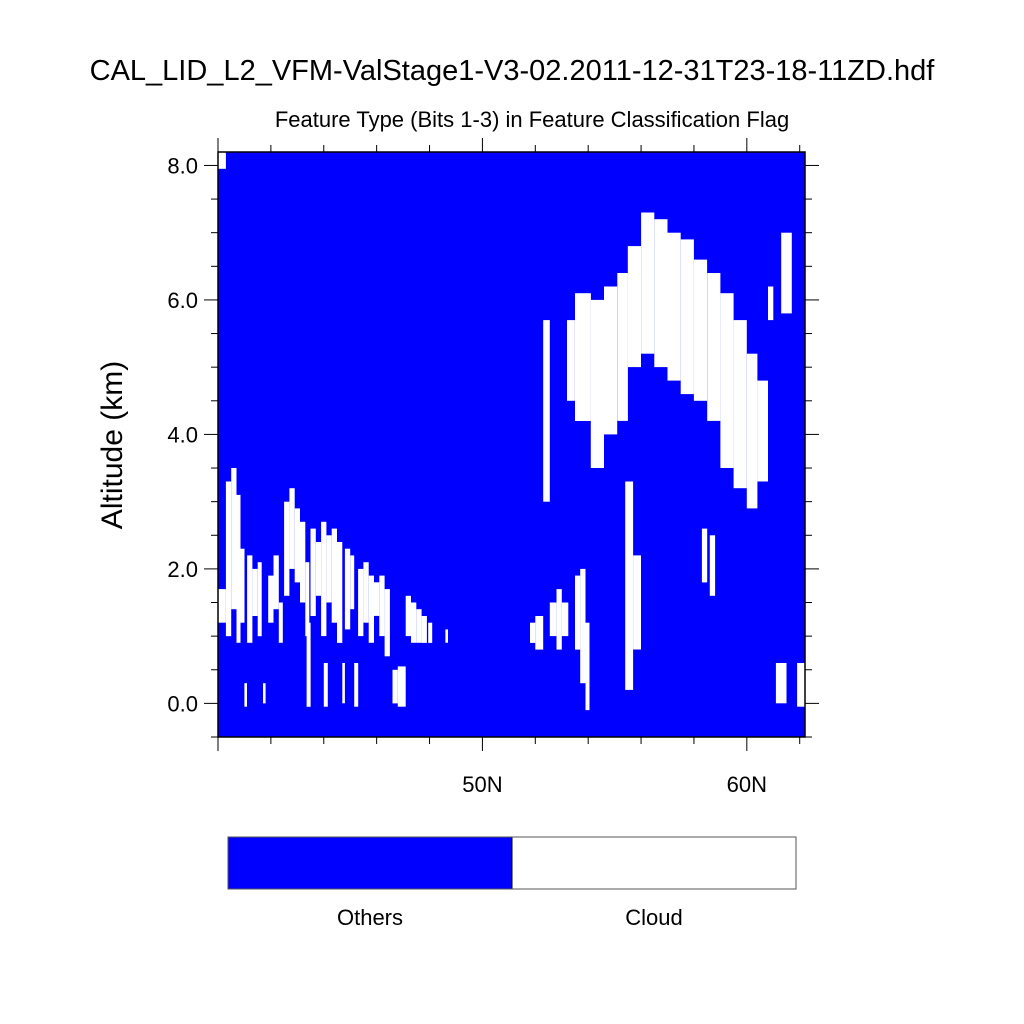  I want to click on legend-label-cloud: Cloud, so click(653, 917).